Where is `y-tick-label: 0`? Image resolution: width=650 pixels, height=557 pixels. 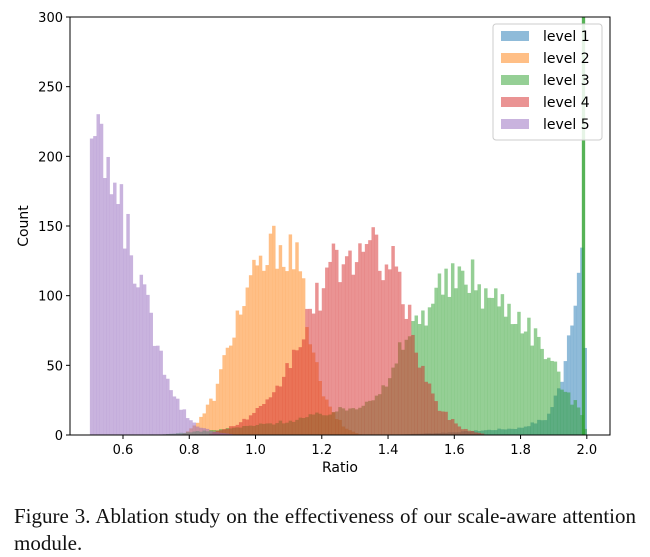 y-tick-label: 0 is located at coordinates (59, 436).